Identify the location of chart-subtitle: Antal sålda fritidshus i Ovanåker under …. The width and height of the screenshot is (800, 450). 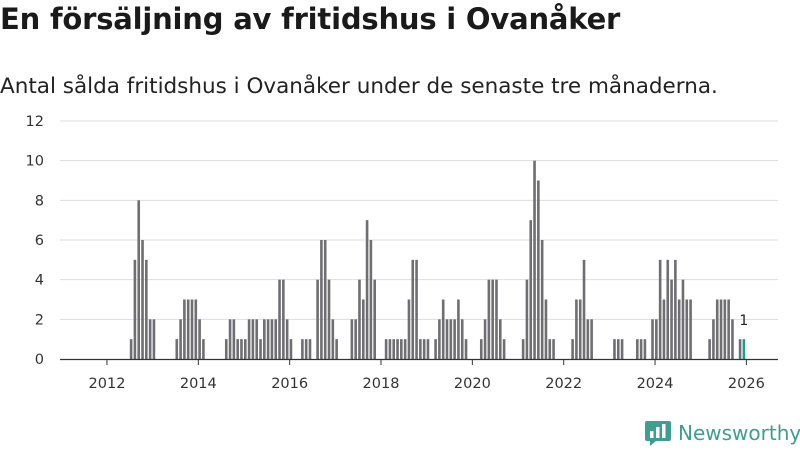
(359, 86).